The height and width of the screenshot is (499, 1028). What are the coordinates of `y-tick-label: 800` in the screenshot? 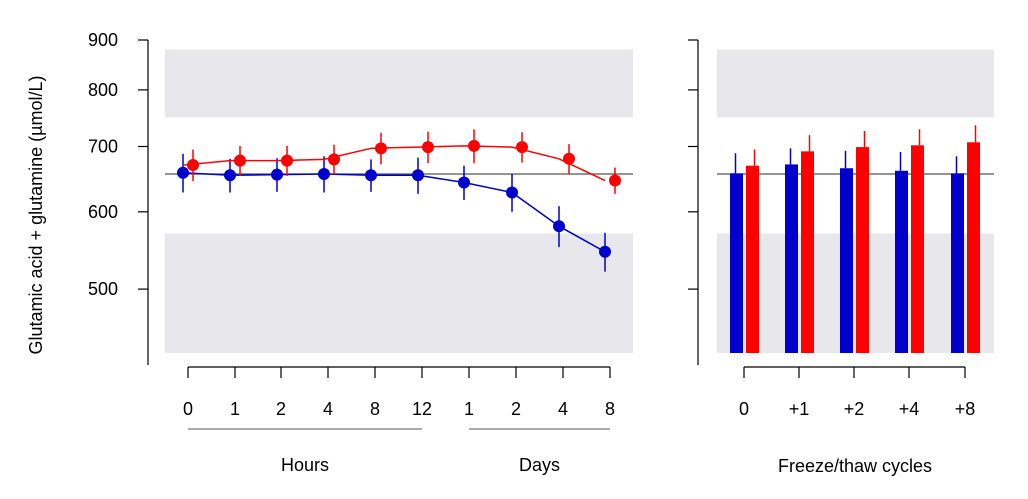 It's located at (103, 90).